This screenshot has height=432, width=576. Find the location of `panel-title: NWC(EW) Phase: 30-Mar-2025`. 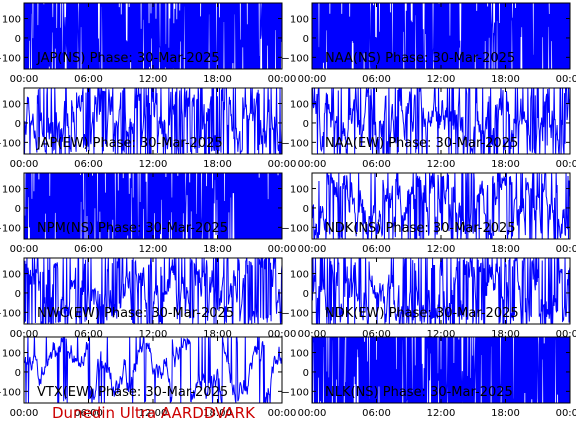

panel-title: NWC(EW) Phase: 30-Mar-2025 is located at coordinates (135, 313).